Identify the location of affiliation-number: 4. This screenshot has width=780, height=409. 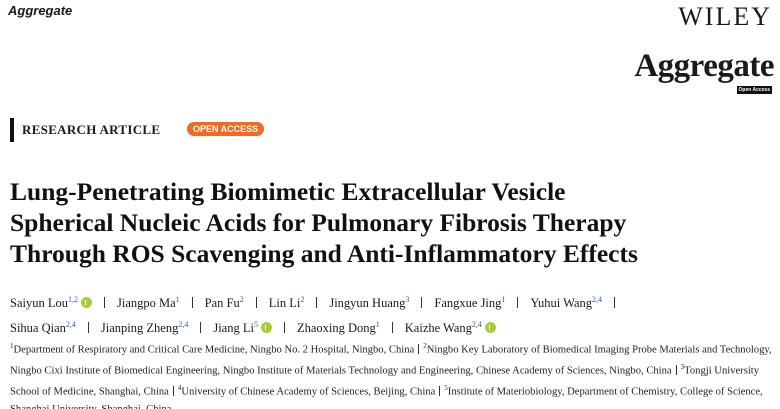
(179, 388).